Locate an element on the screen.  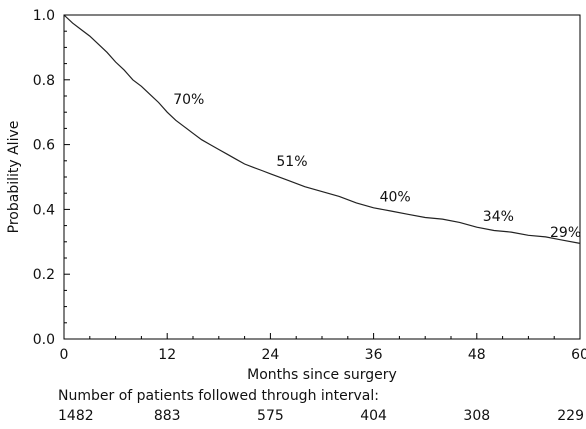
survival-percent-label: 70% is located at coordinates (188, 100).